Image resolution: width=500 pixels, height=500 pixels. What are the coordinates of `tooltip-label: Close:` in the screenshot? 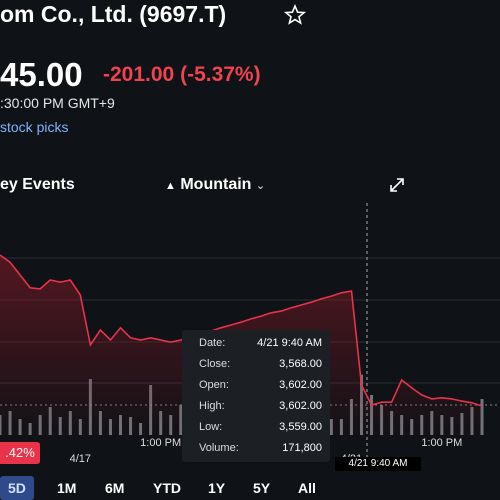 It's located at (215, 364).